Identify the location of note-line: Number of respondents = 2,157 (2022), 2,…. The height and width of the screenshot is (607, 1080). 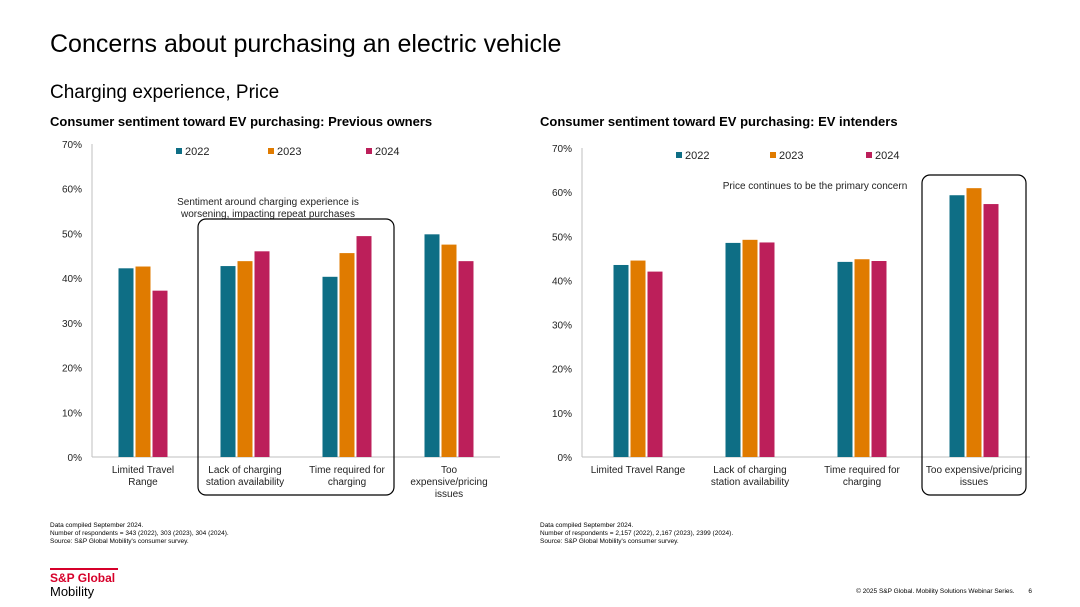
(637, 533).